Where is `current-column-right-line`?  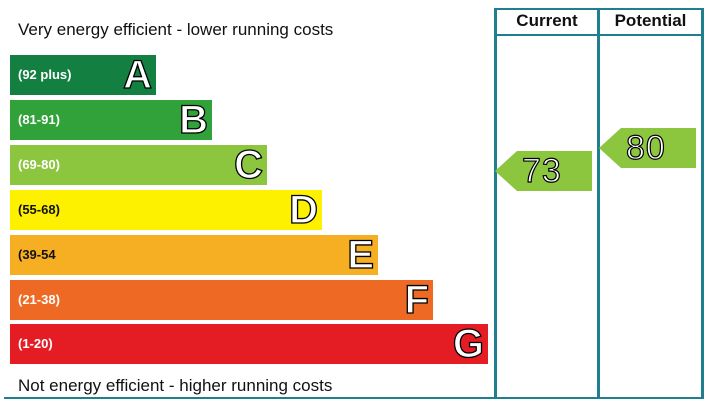 current-column-right-line is located at coordinates (598, 203).